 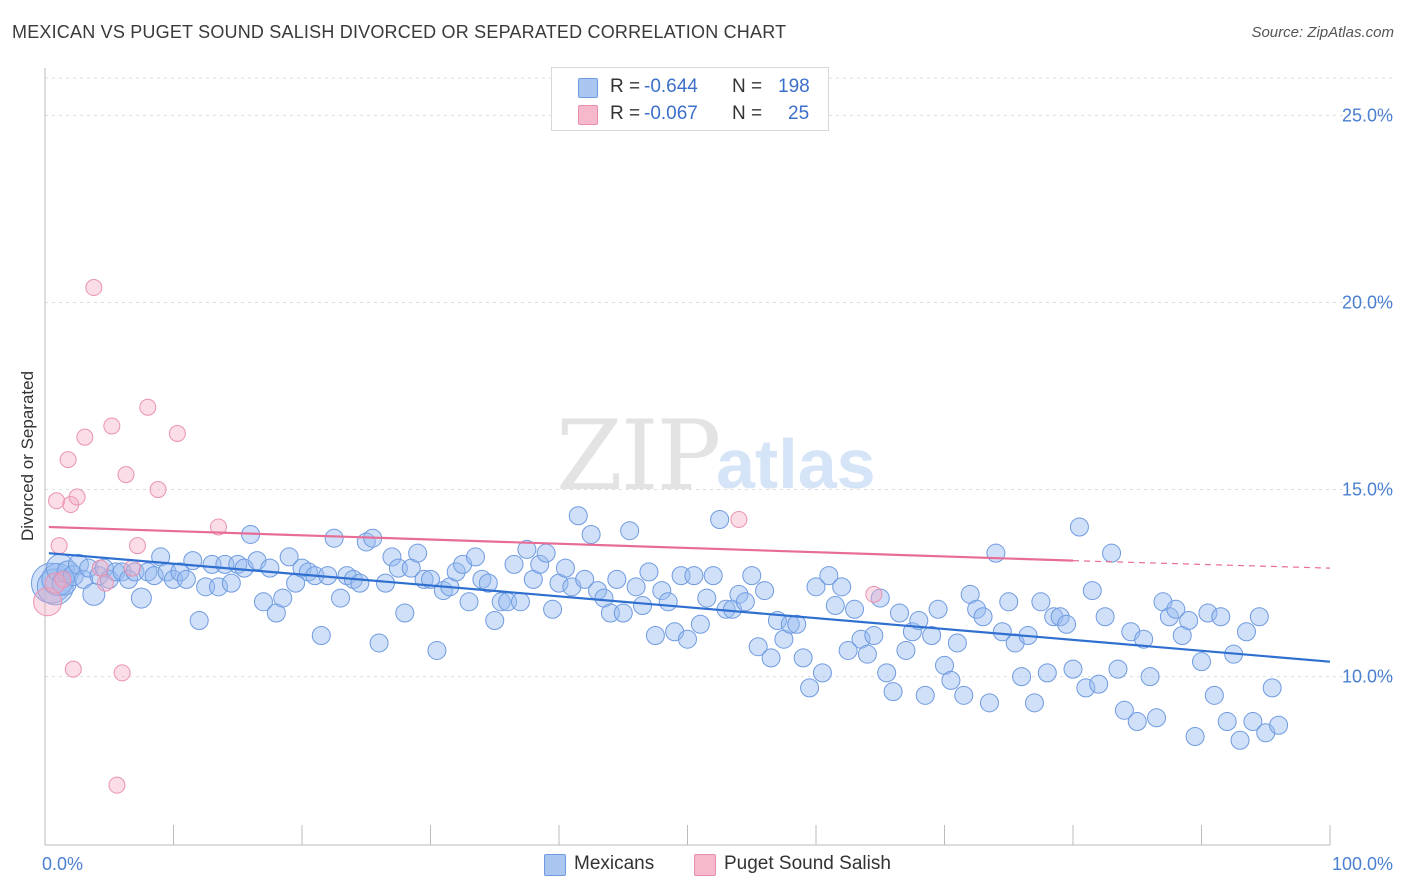 What do you see at coordinates (625, 113) in the screenshot?
I see `legend-r-label: R =` at bounding box center [625, 113].